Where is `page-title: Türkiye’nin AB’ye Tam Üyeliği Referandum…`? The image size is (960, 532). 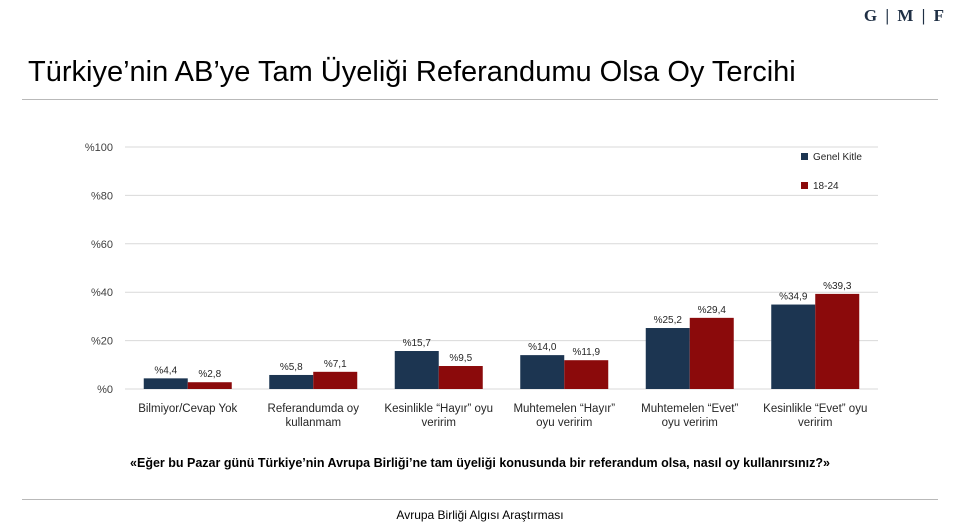 page-title: Türkiye’nin AB’ye Tam Üyeliği Referandum… is located at coordinates (412, 72).